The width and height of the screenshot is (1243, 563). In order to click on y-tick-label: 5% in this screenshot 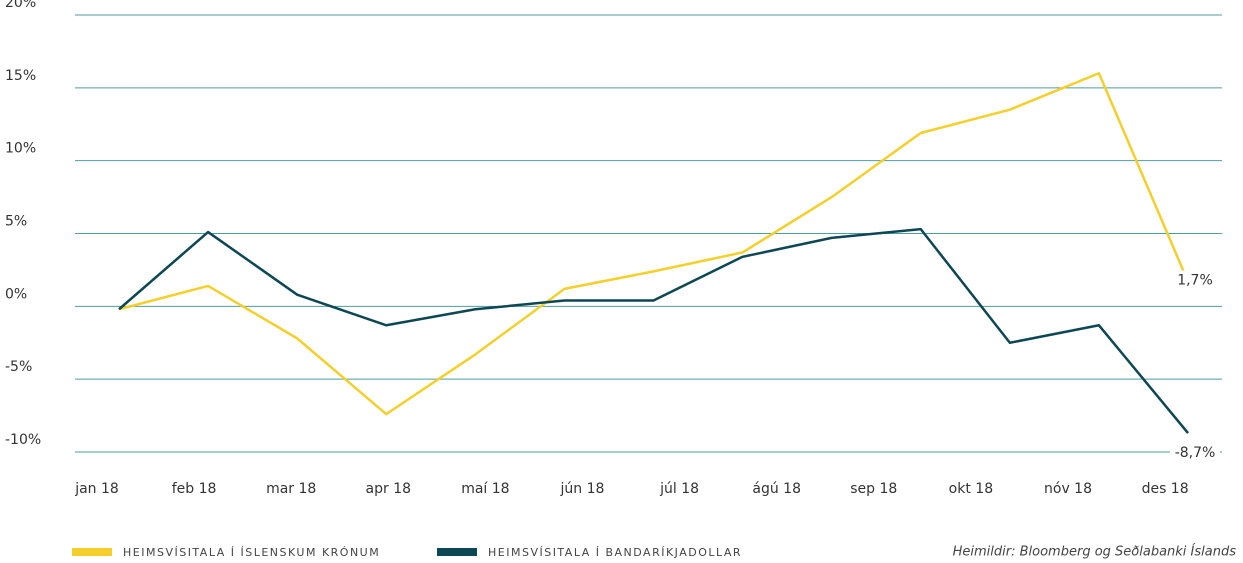, I will do `click(16, 222)`.